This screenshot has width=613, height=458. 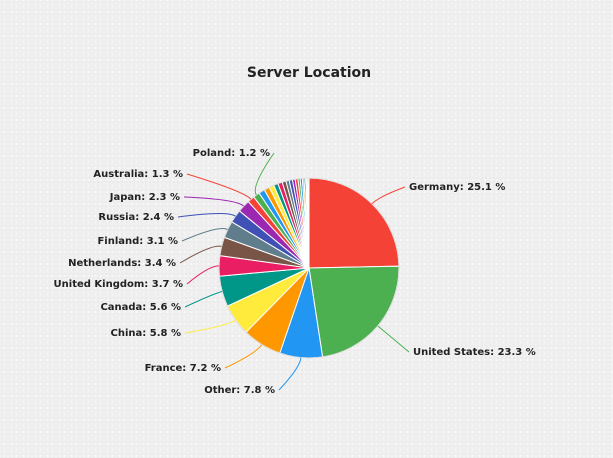 I want to click on slice-label: United Kingdom: 3.7 %, so click(x=118, y=284).